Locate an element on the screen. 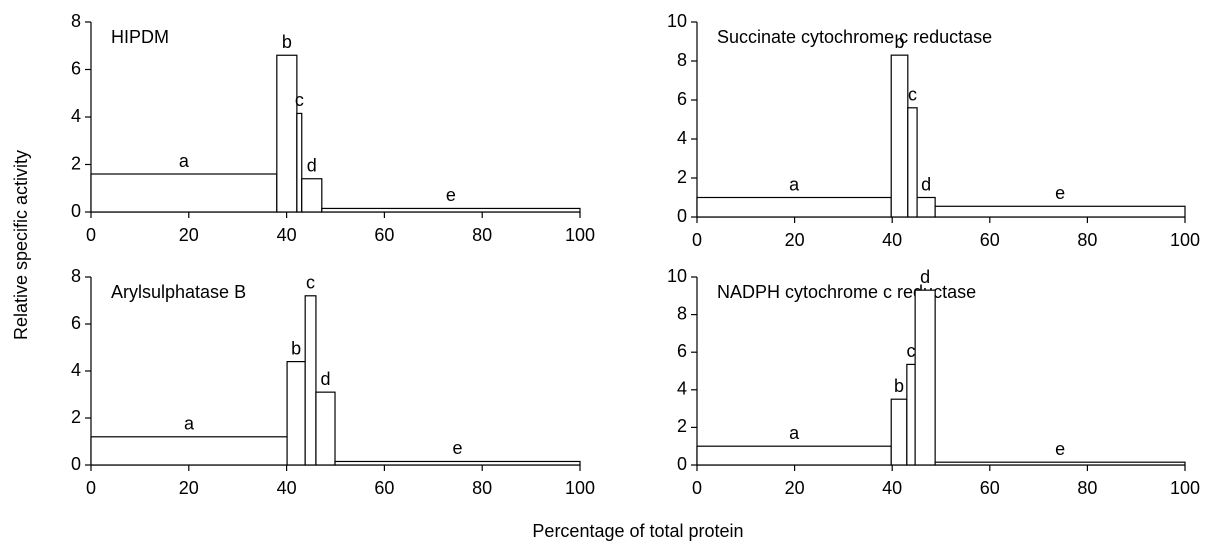 The image size is (1205, 547). chart-title: HIPDM is located at coordinates (140, 37).